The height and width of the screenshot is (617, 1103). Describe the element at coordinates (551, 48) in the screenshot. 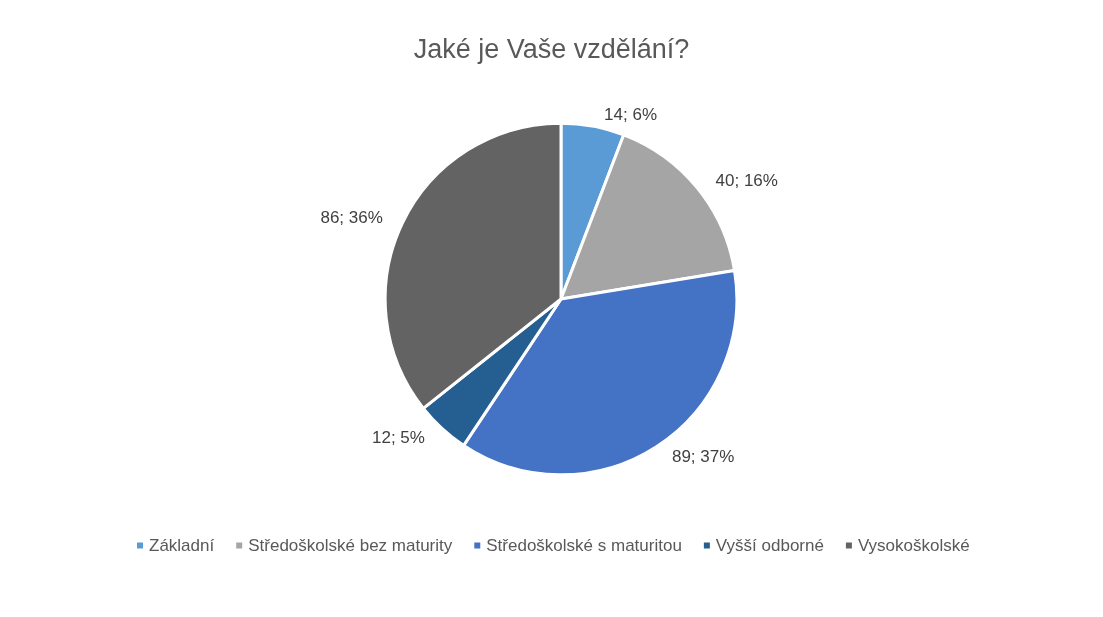

I see `chart-title: Jaké je Vaše vzdělání?` at that location.